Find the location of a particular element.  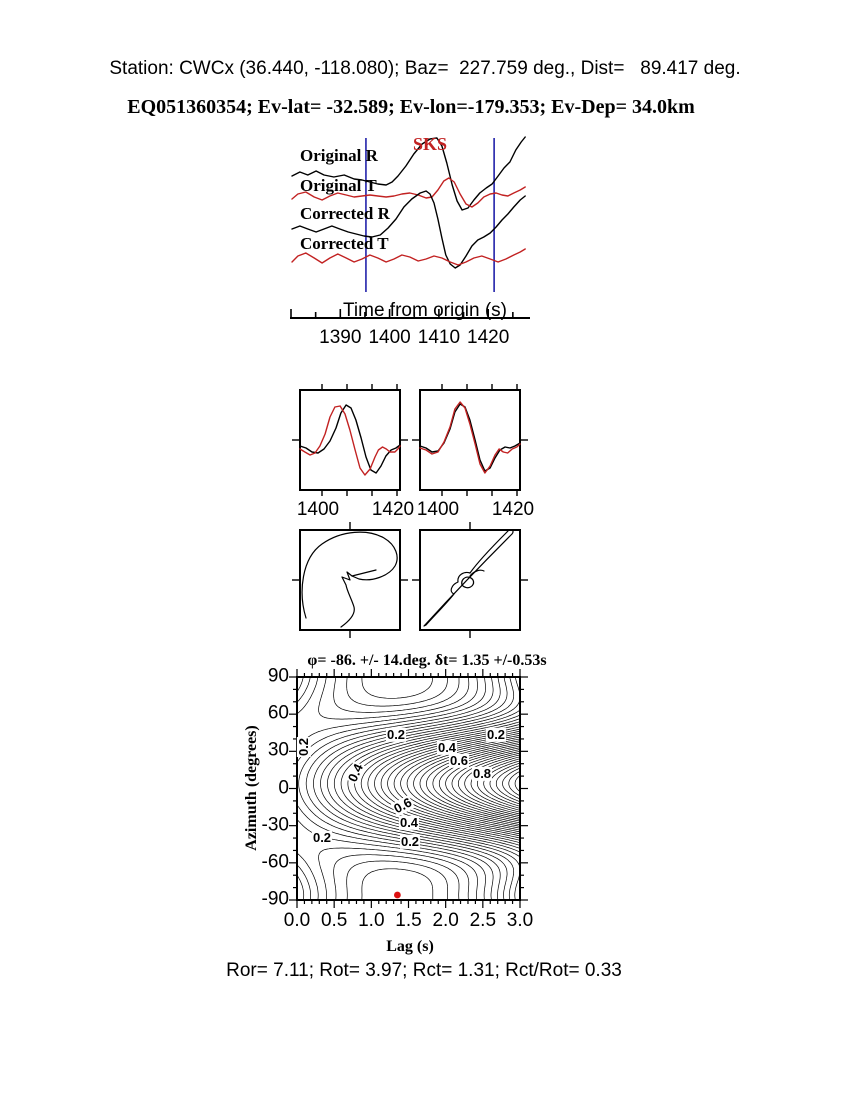

azimuth-tick-label: -60 is located at coordinates (275, 862).